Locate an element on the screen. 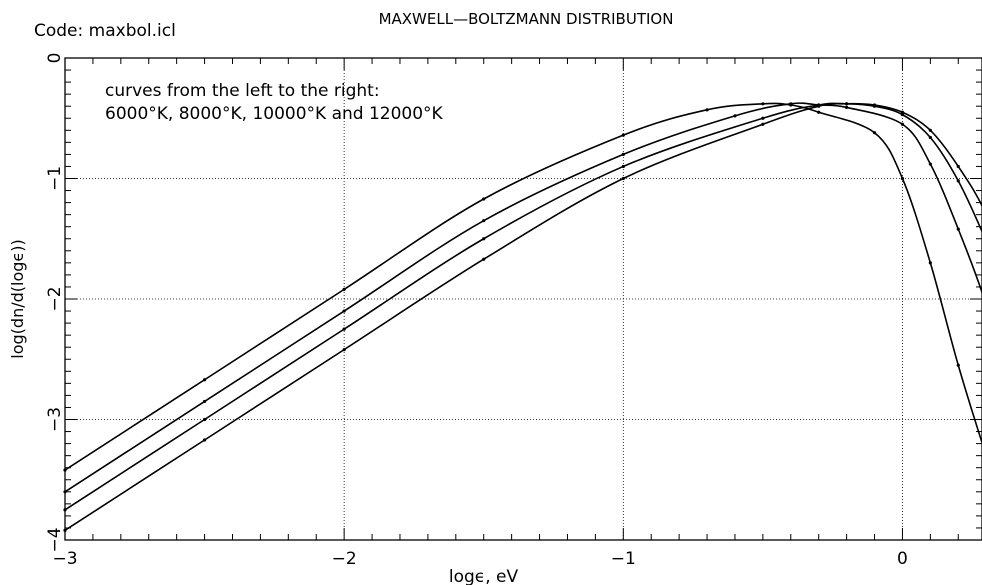  annotation-line: 6000°K, 8000°K, 10000°K and 12000°K is located at coordinates (274, 114).